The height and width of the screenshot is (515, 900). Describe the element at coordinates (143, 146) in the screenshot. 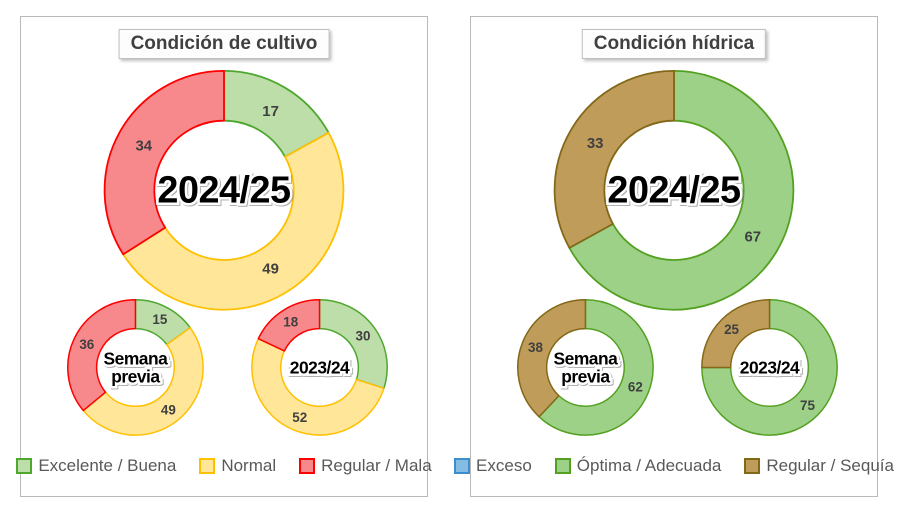

I see `data-label: 34` at that location.